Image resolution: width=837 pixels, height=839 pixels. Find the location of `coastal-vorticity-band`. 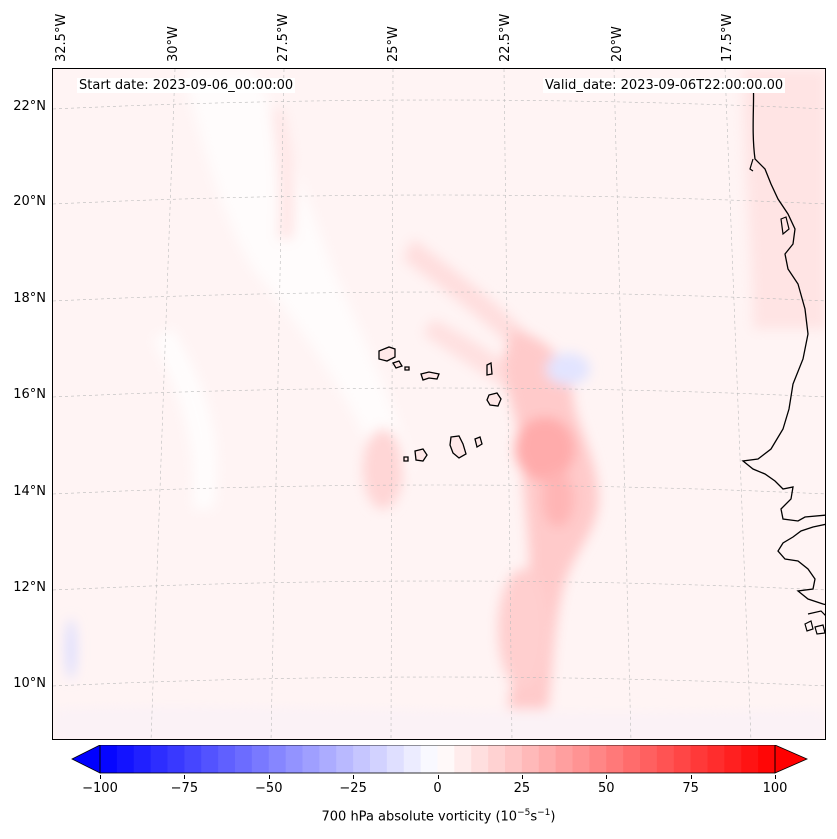

coastal-vorticity-band is located at coordinates (784, 199).